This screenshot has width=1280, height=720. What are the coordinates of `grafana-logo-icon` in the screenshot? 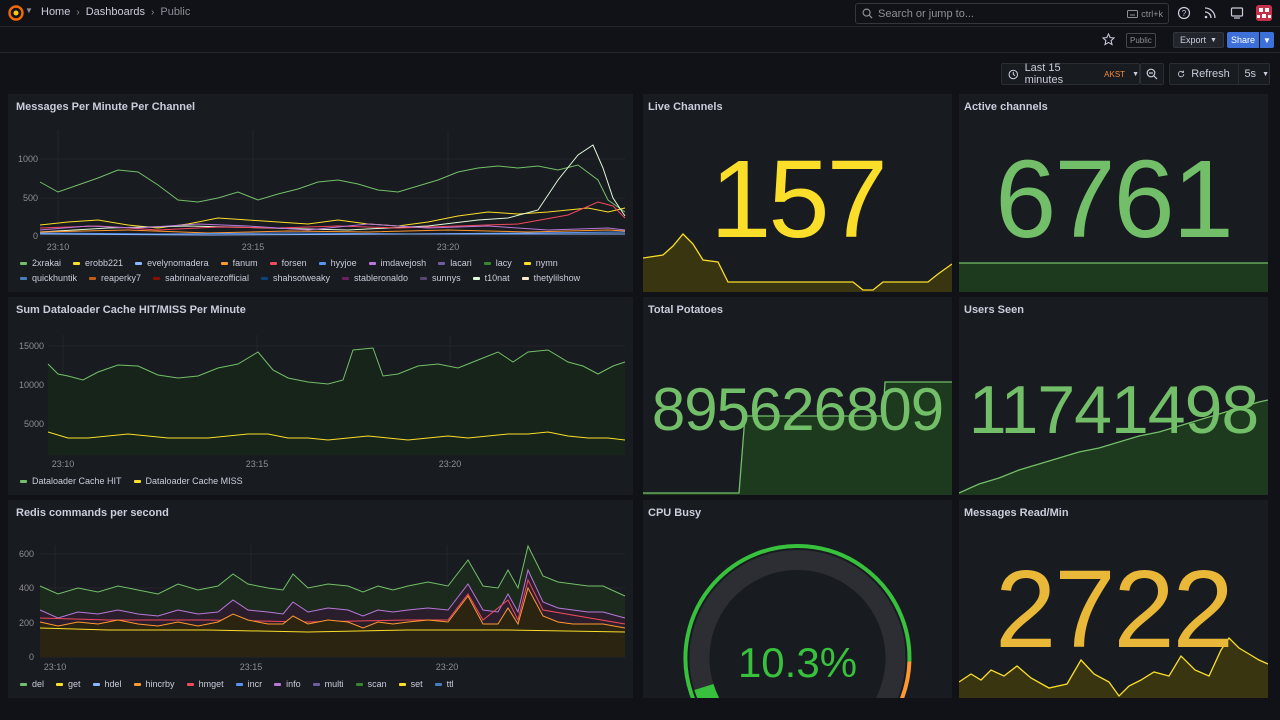 It's located at (16, 13).